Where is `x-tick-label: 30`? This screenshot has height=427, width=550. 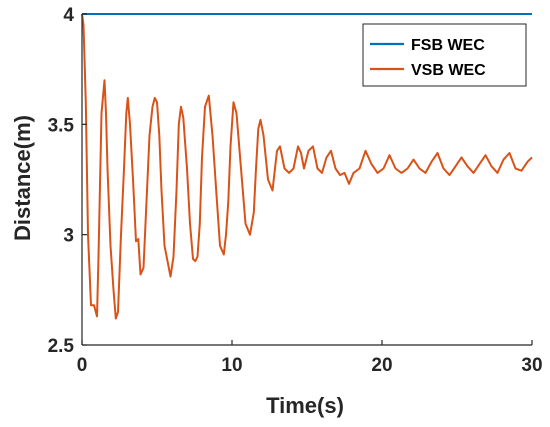 x-tick-label: 30 is located at coordinates (531, 365).